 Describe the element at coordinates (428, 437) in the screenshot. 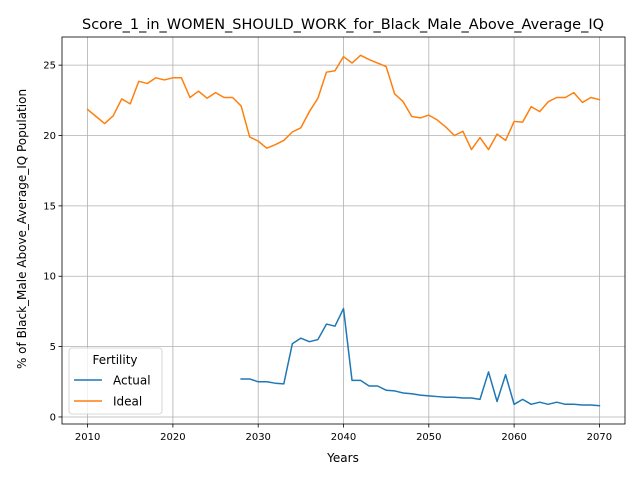

I see `x-tick-label: 2050` at that location.